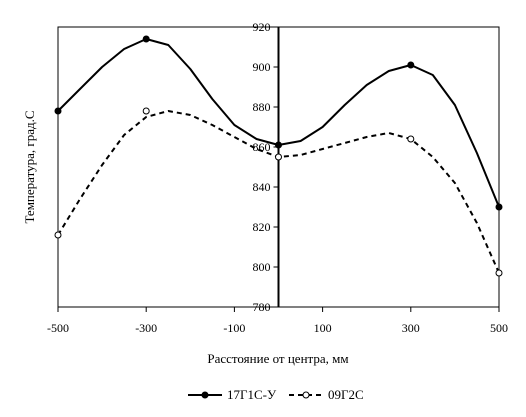 This screenshot has height=417, width=526. What do you see at coordinates (262, 307) in the screenshot?
I see `y-tick-label: 780` at bounding box center [262, 307].